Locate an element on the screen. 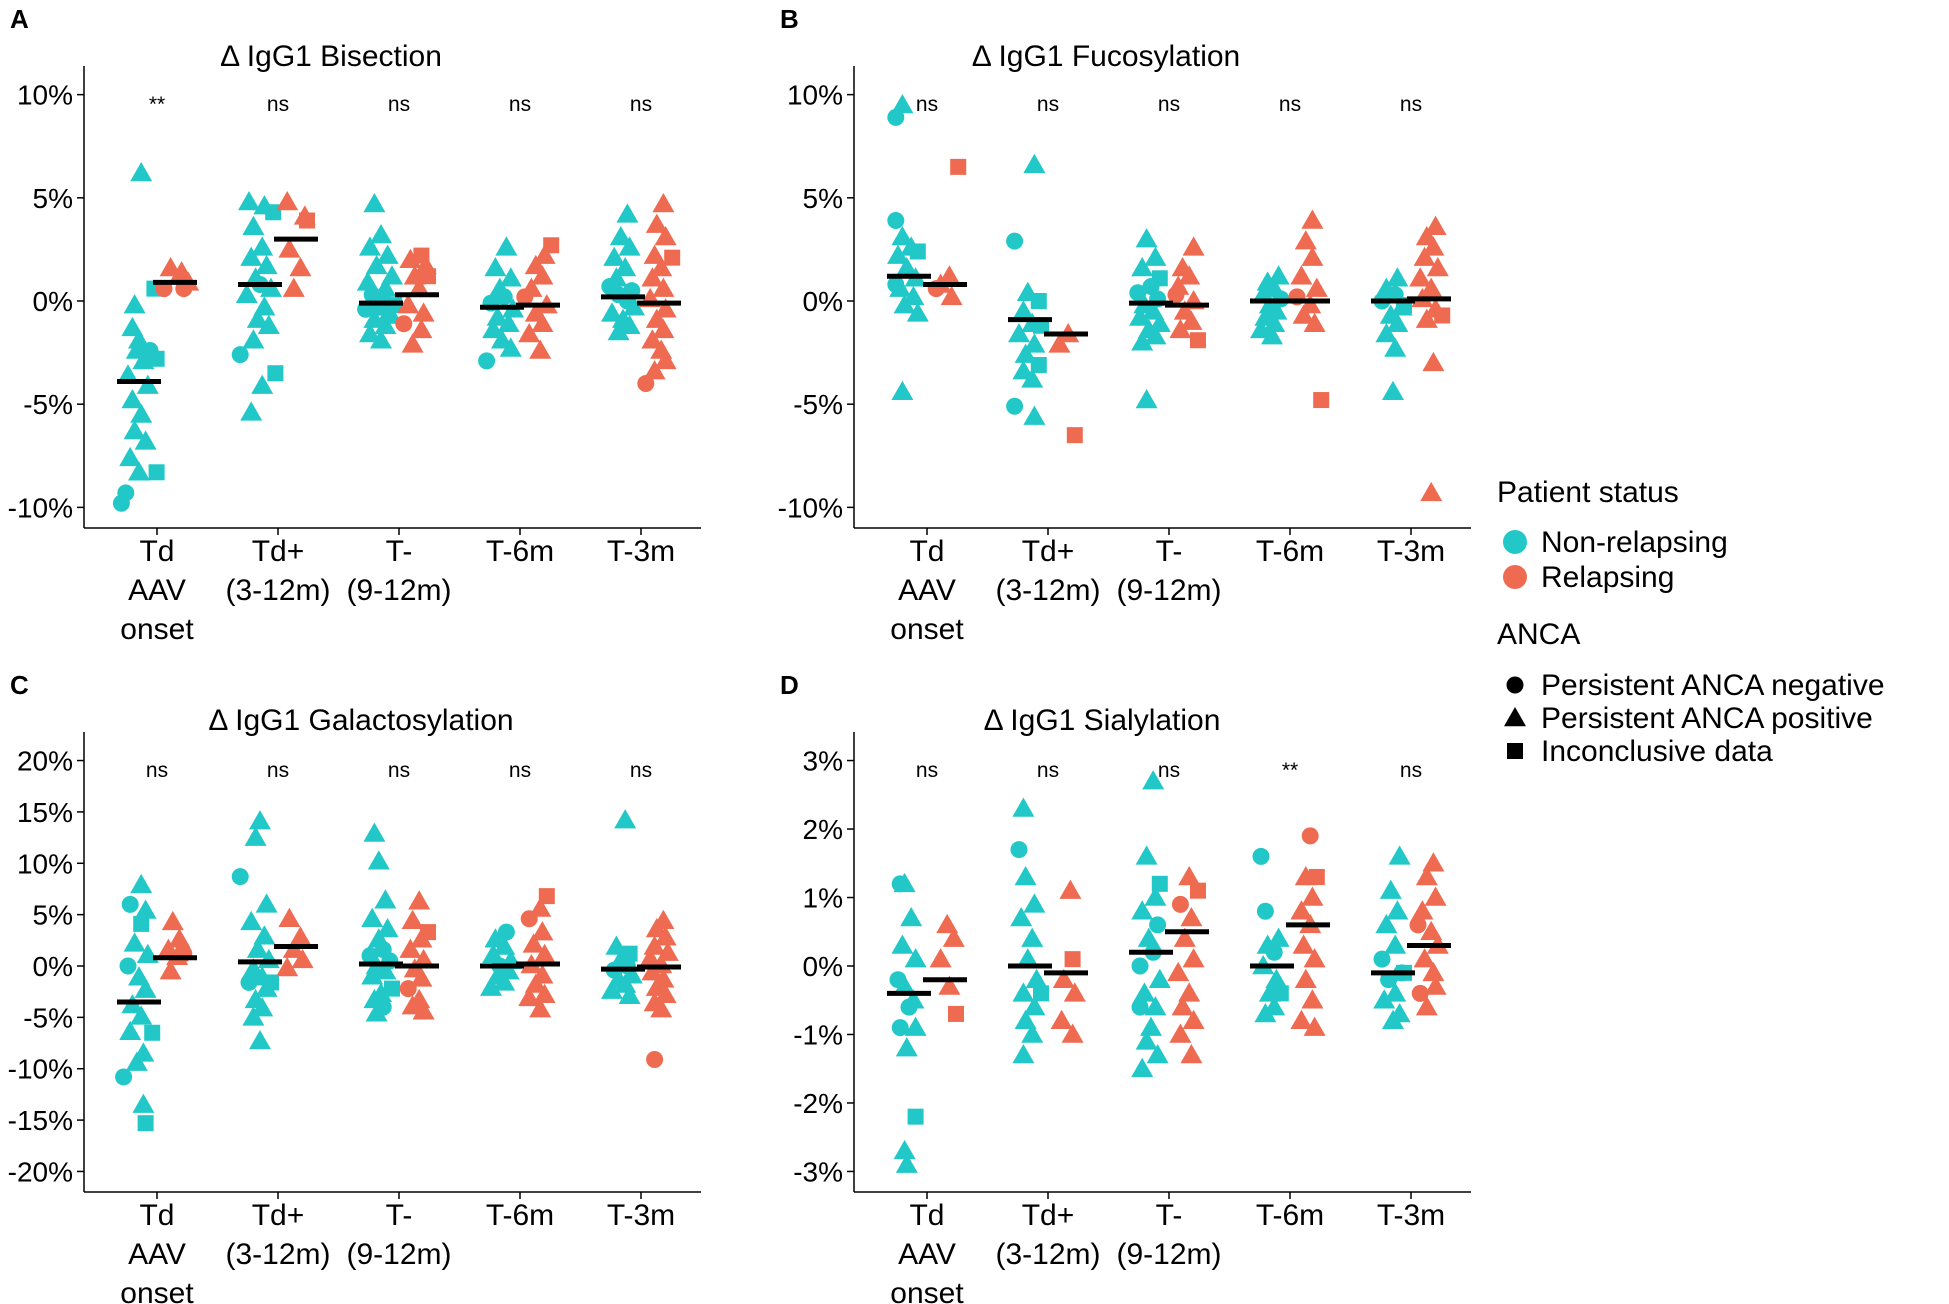 The width and height of the screenshot is (1949, 1304). legend-status-title: Patient status is located at coordinates (1588, 492).